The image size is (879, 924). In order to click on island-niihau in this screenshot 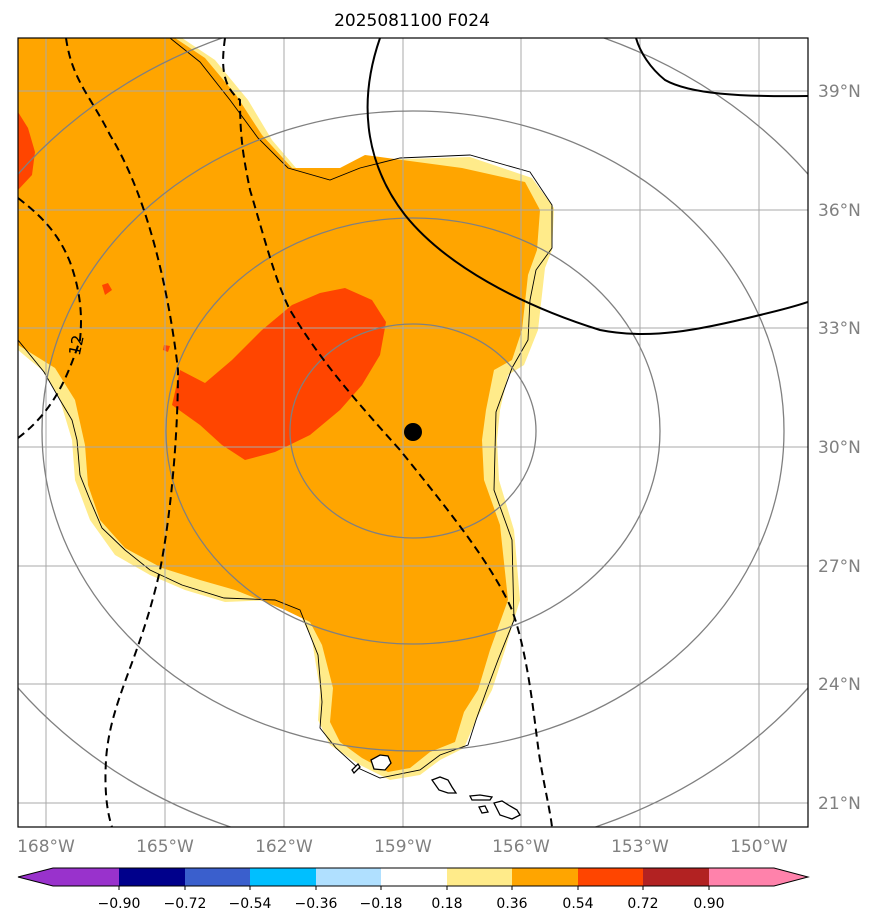, I will do `click(356, 768)`.